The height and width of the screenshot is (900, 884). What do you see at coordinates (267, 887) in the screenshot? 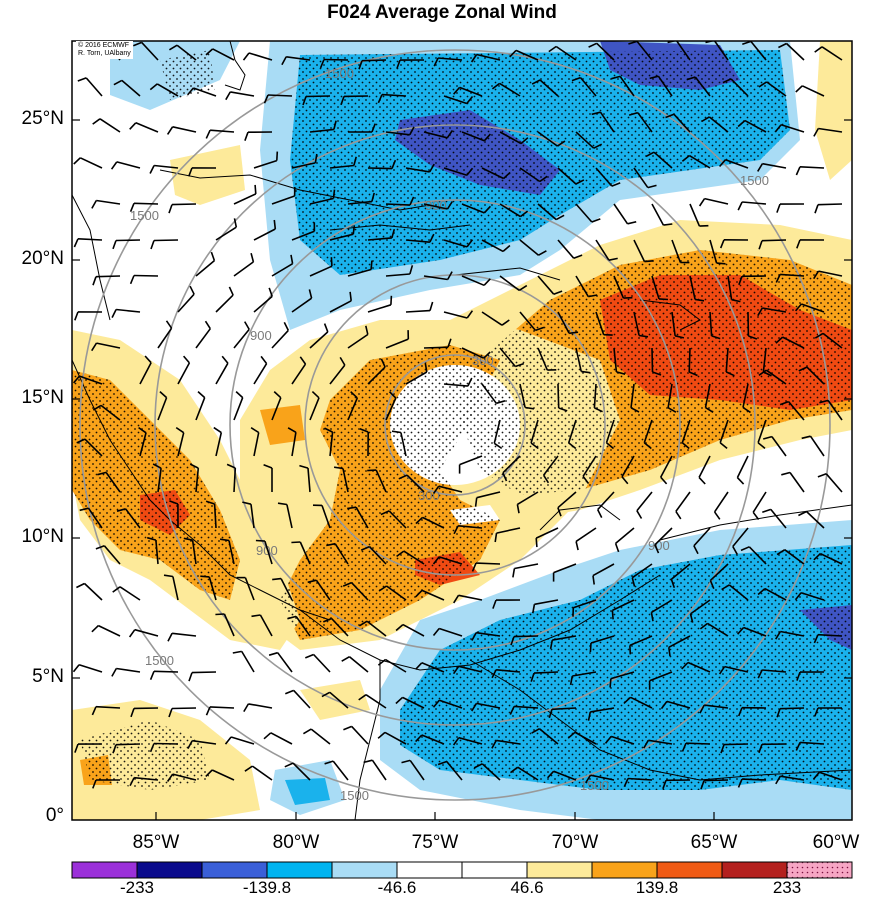
I see `colorbar-label: -139.8` at bounding box center [267, 887].